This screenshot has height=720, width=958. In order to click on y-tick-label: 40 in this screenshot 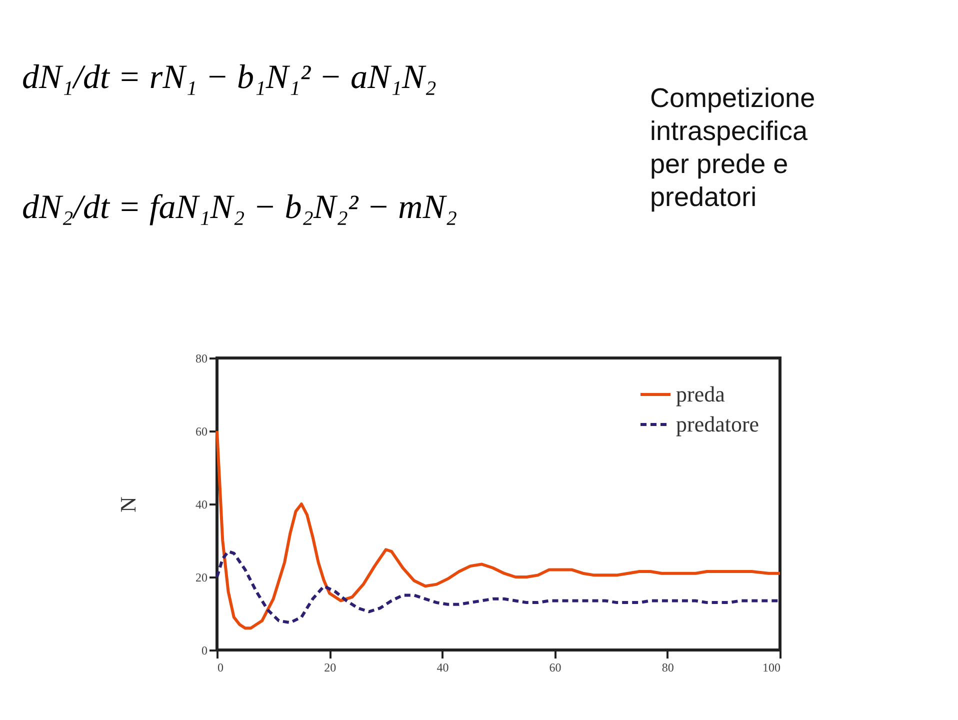, I will do `click(202, 505)`.